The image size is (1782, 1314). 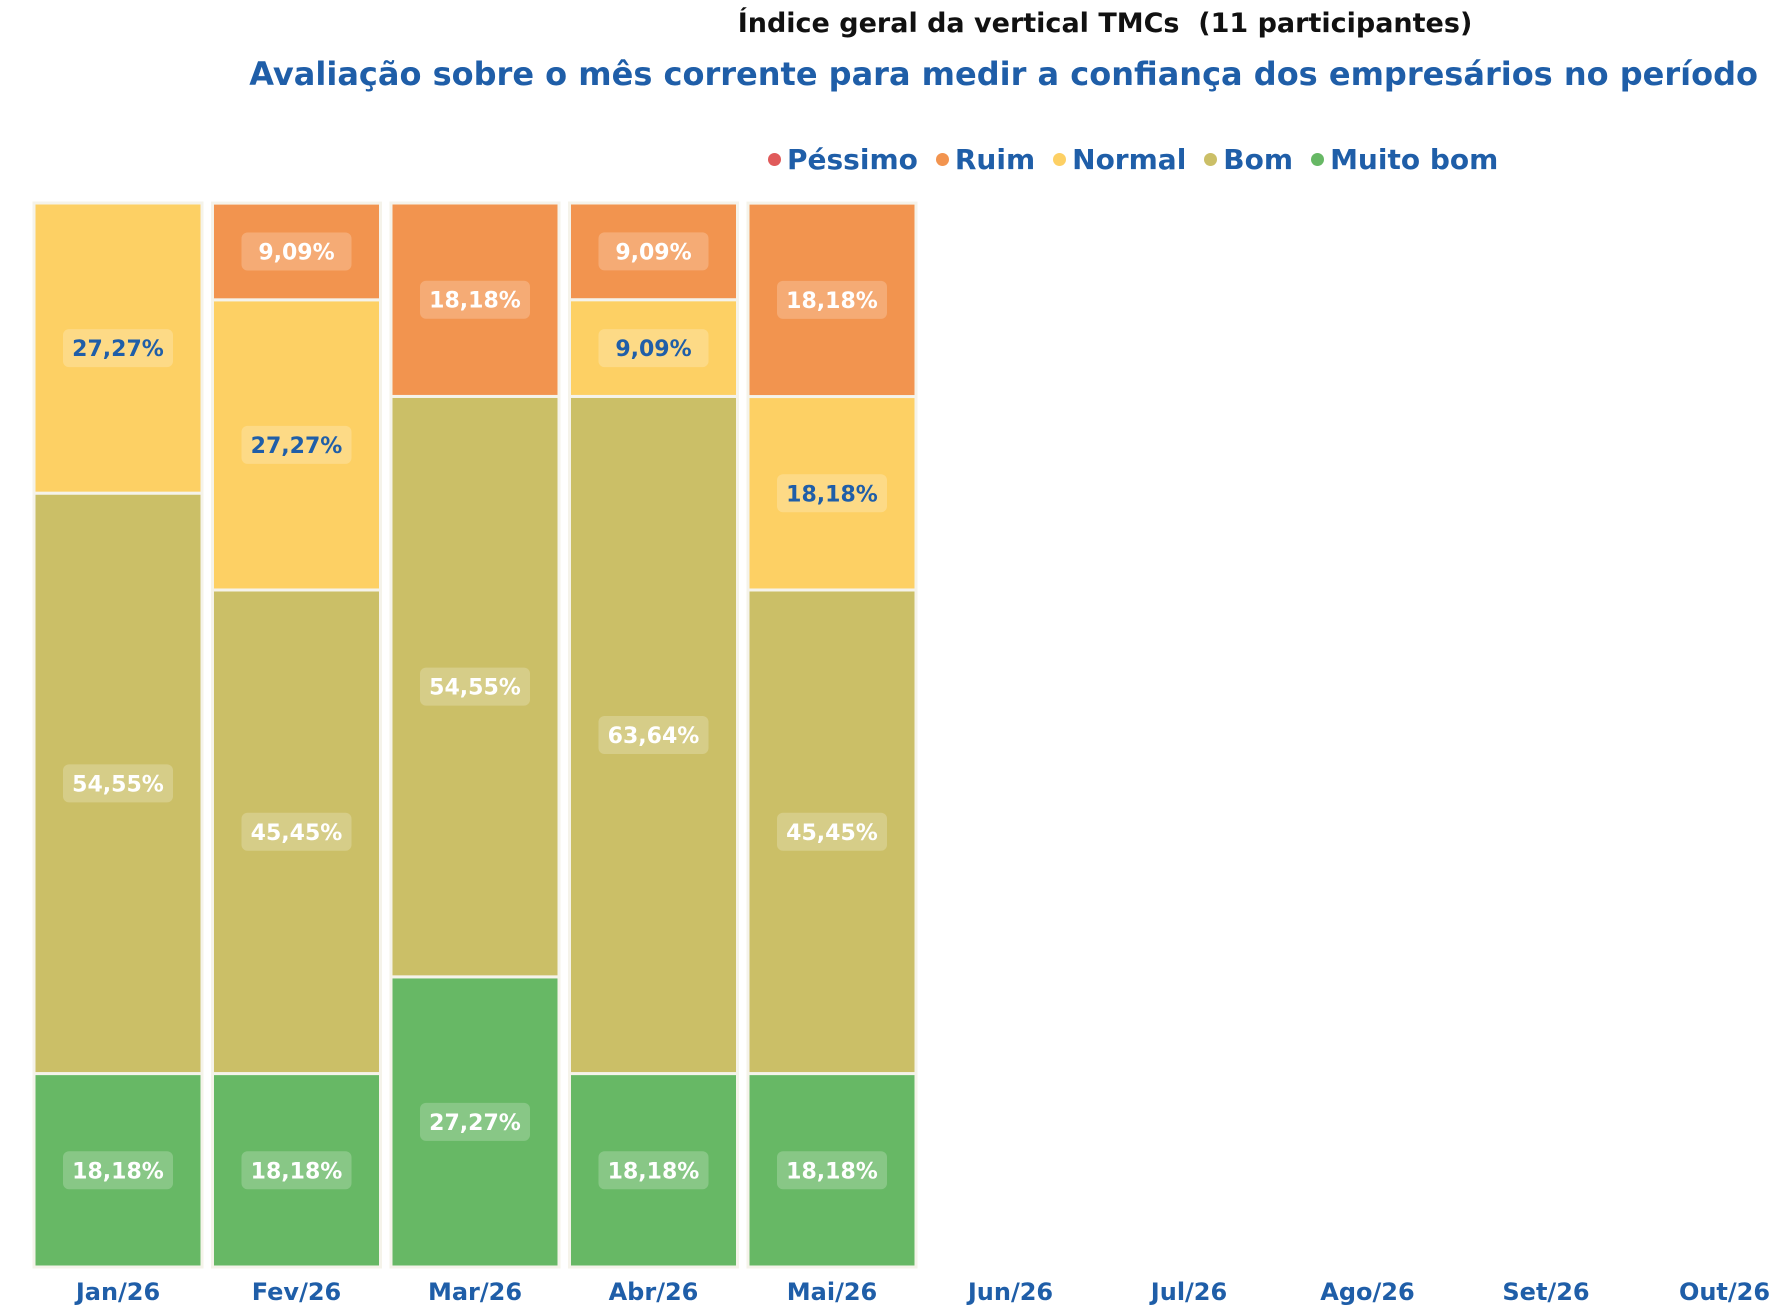 What do you see at coordinates (1545, 1292) in the screenshot?
I see `x-tick-label: Set/26` at bounding box center [1545, 1292].